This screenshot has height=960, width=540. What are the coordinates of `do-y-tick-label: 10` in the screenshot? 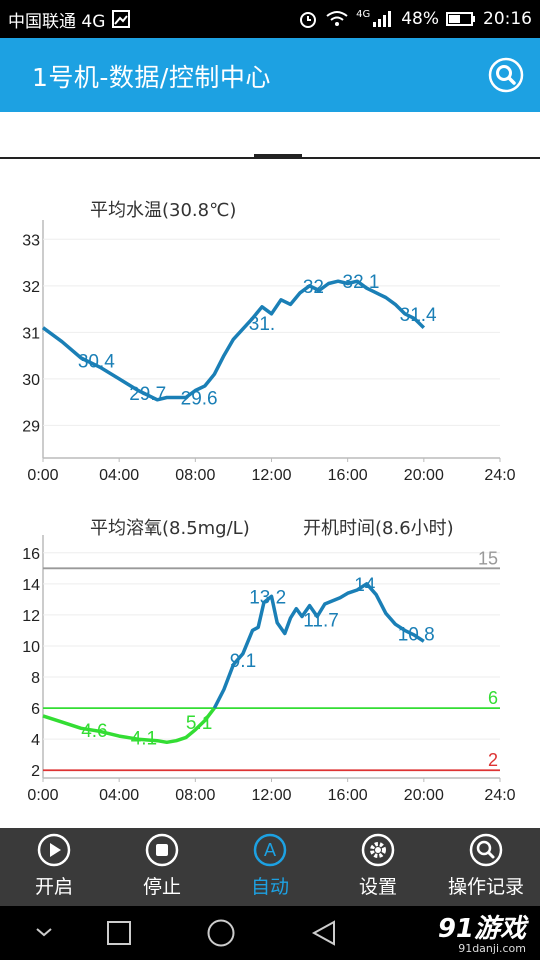 It's located at (31, 647).